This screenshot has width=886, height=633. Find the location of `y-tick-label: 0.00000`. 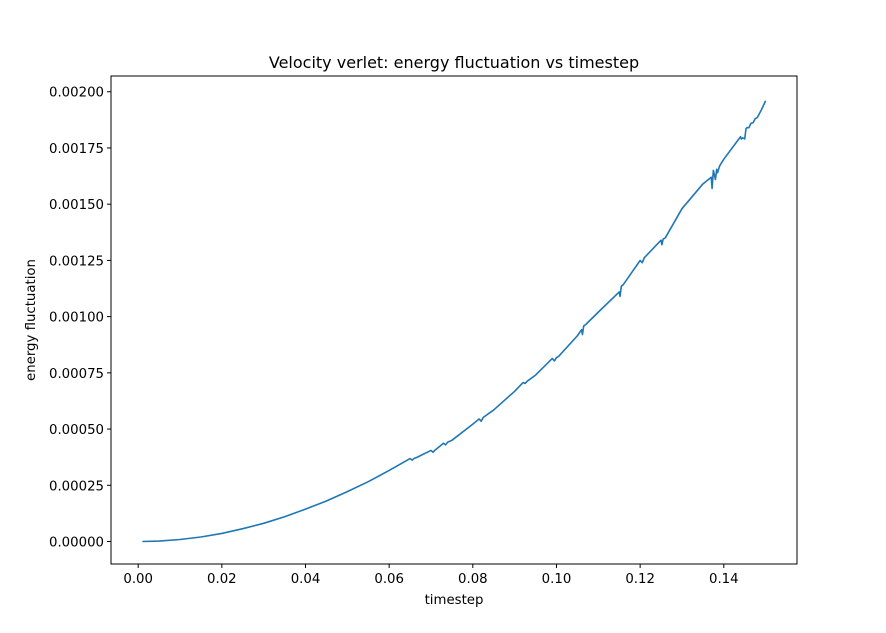

y-tick-label: 0.00000 is located at coordinates (76, 543).